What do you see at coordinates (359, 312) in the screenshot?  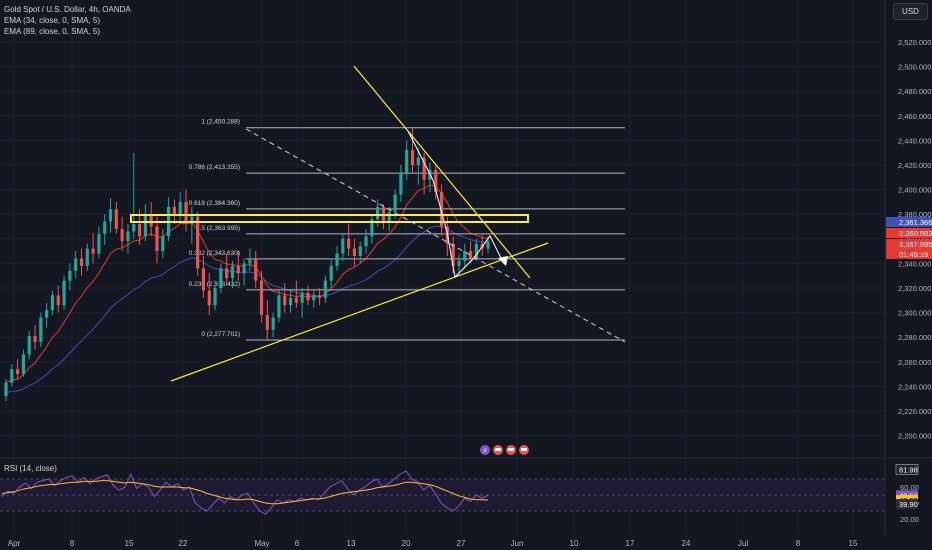 I see `ascending-trendline` at bounding box center [359, 312].